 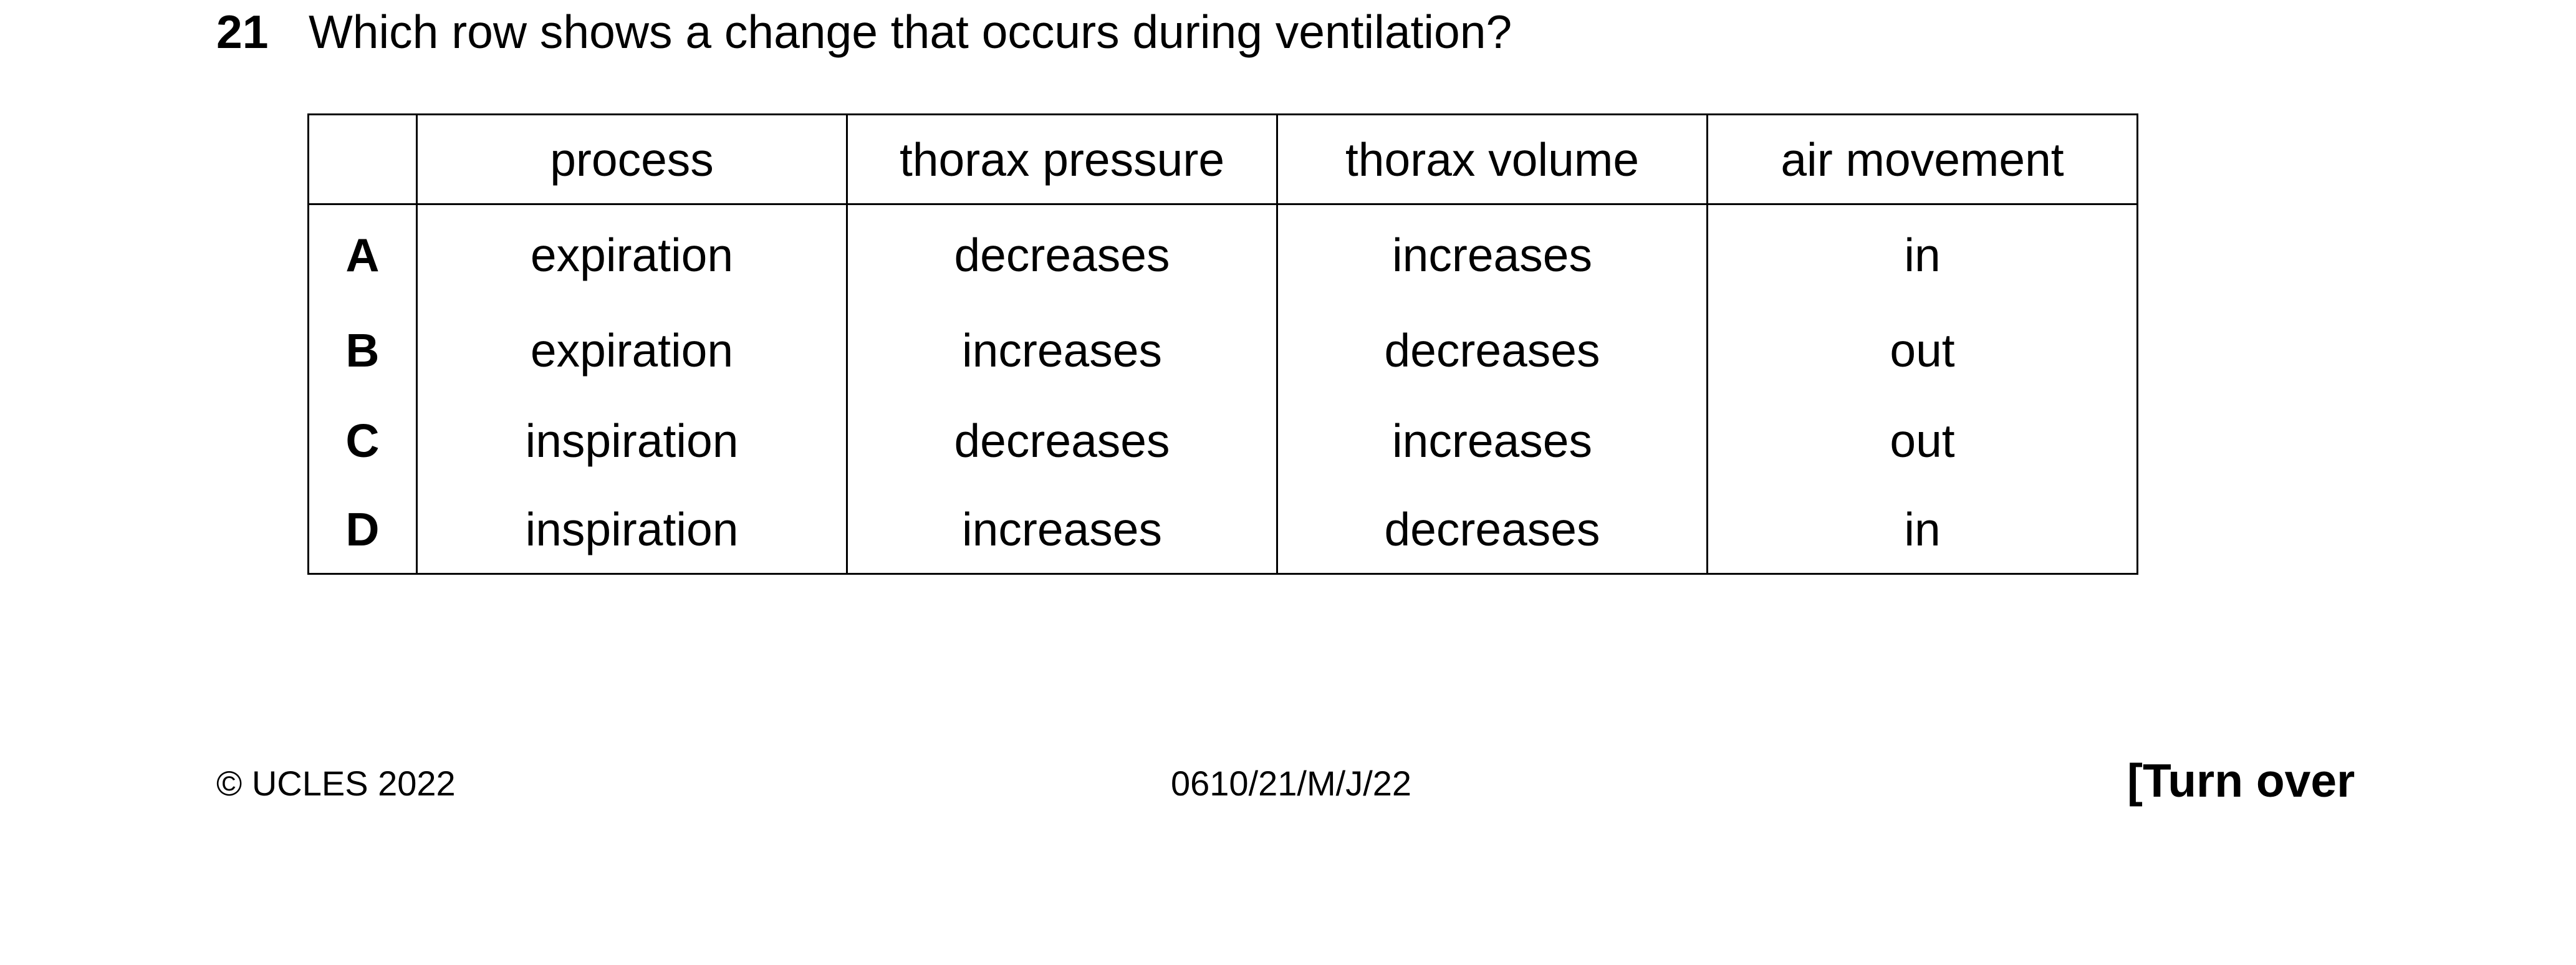 I want to click on header-cell-thorax-pressure: thorax pressure, so click(x=1062, y=159).